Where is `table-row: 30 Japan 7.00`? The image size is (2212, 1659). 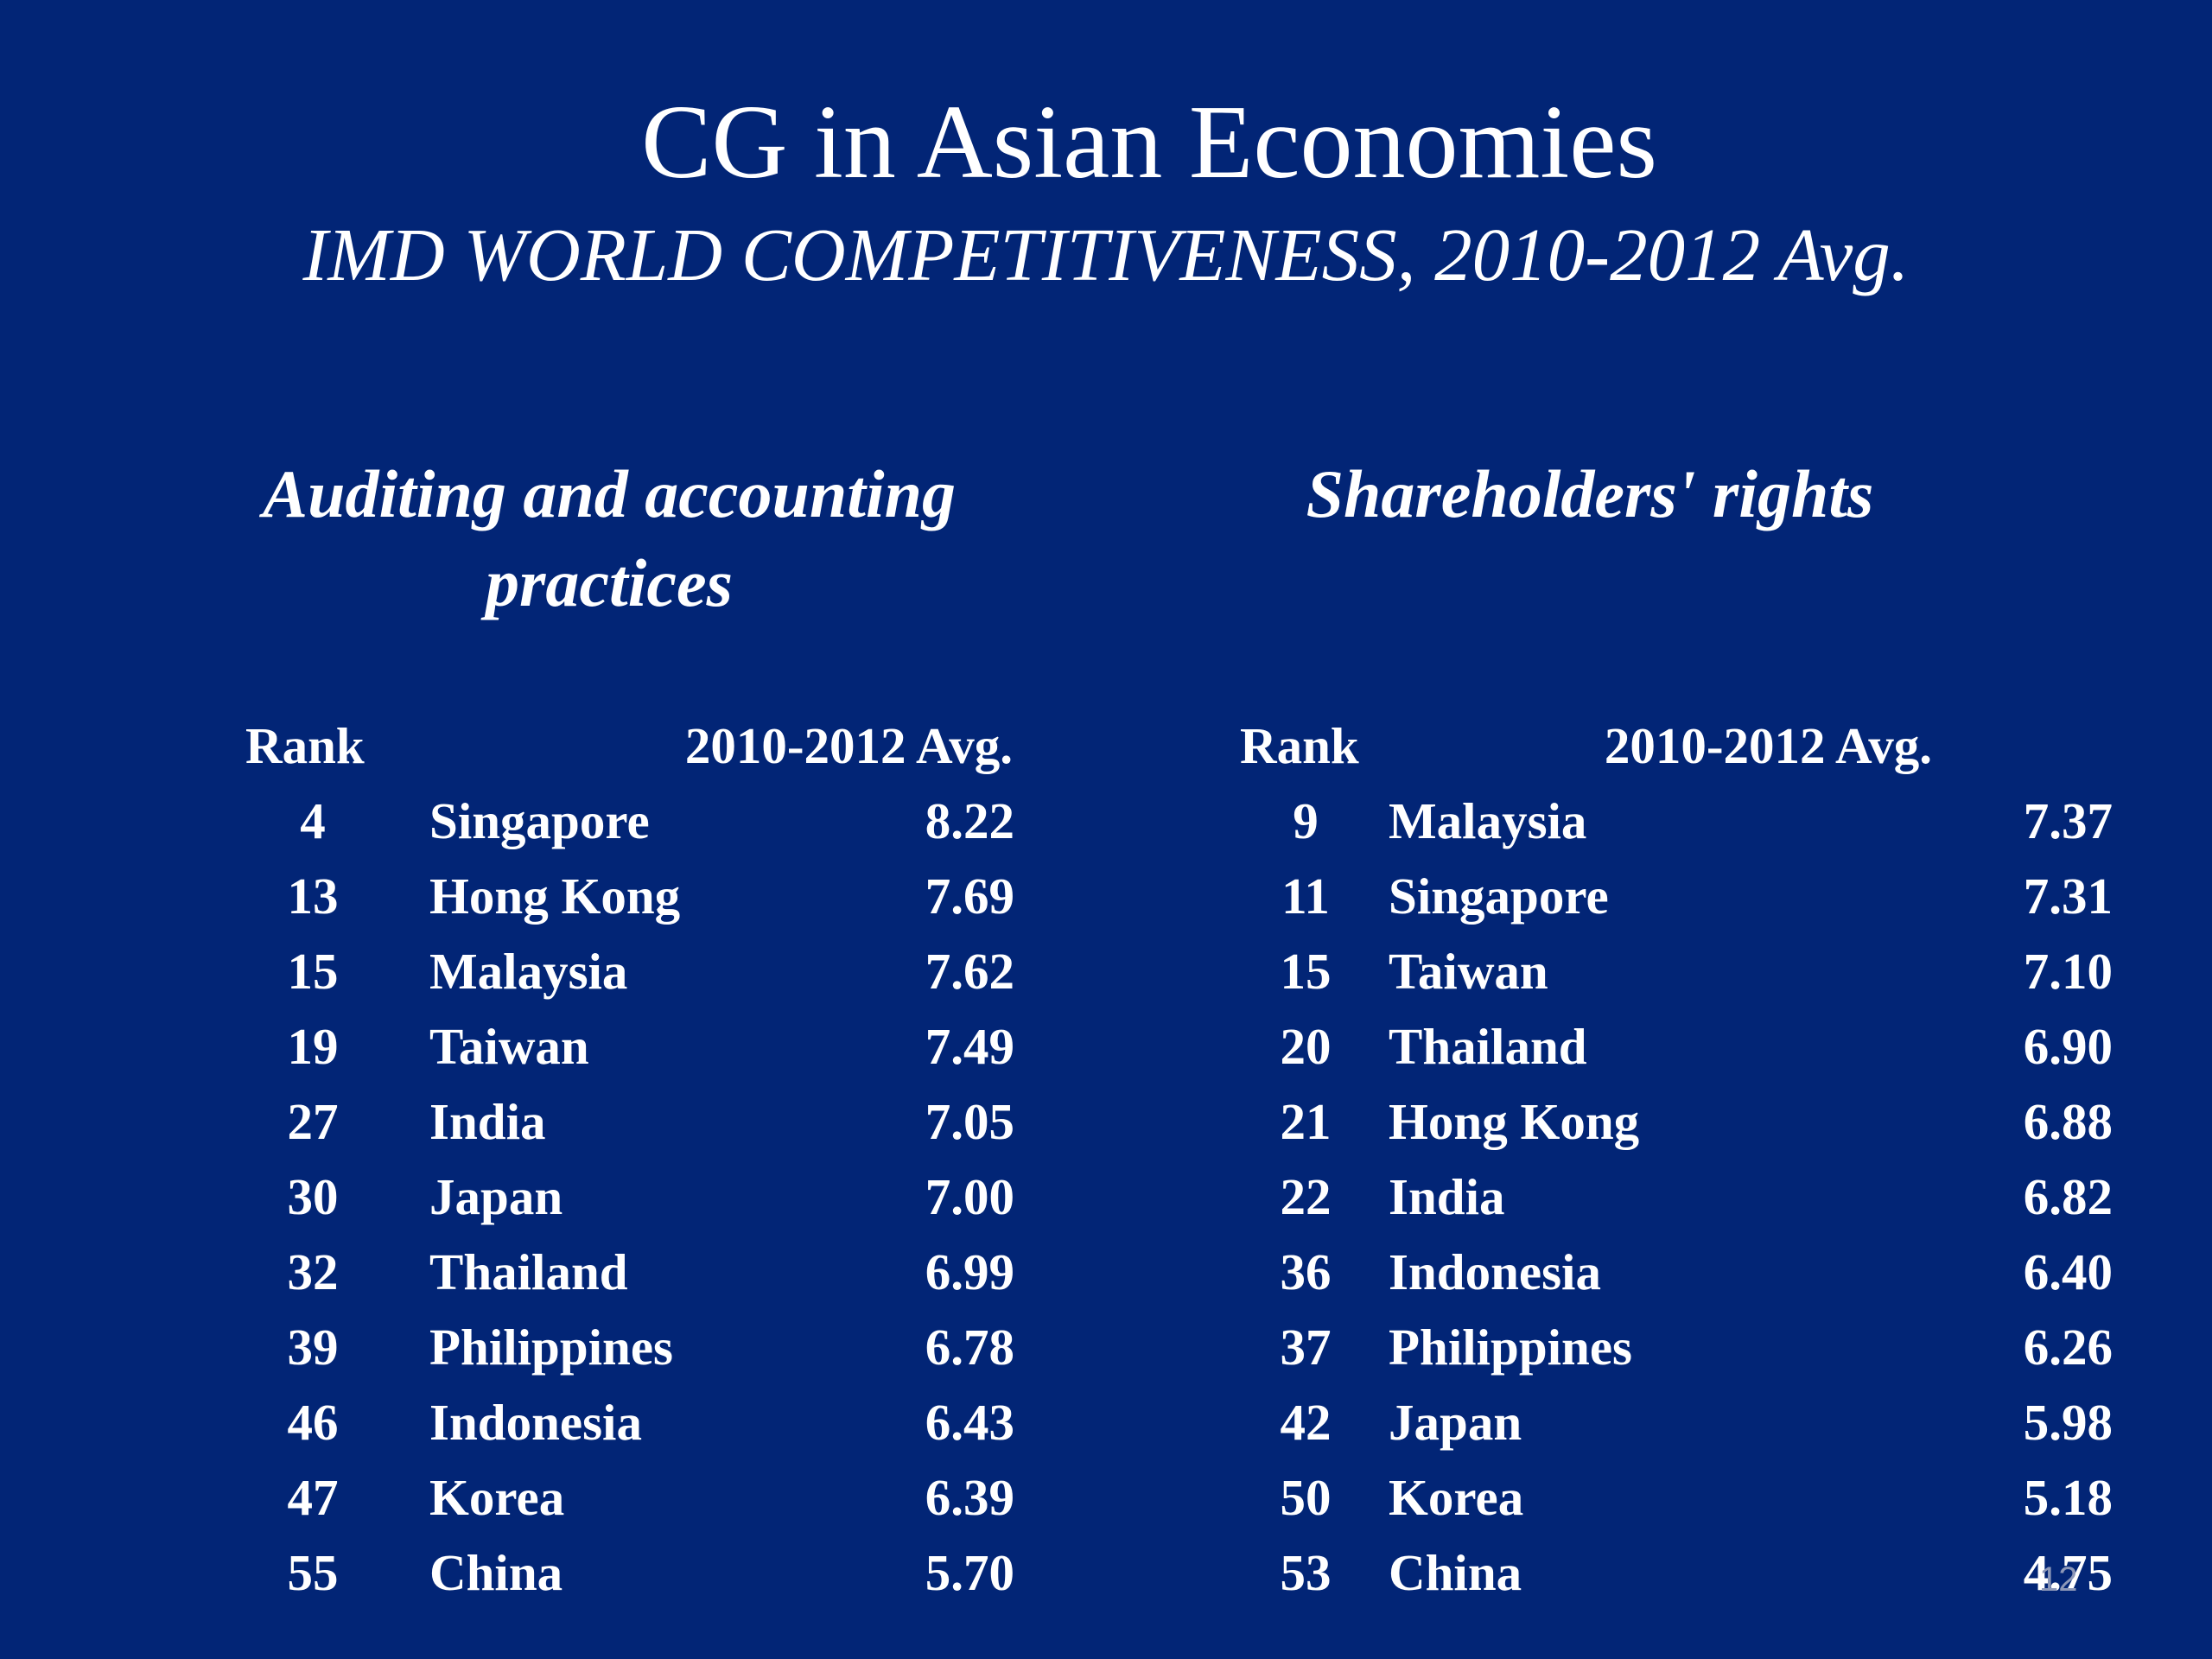 table-row: 30 Japan 7.00 is located at coordinates (657, 1197).